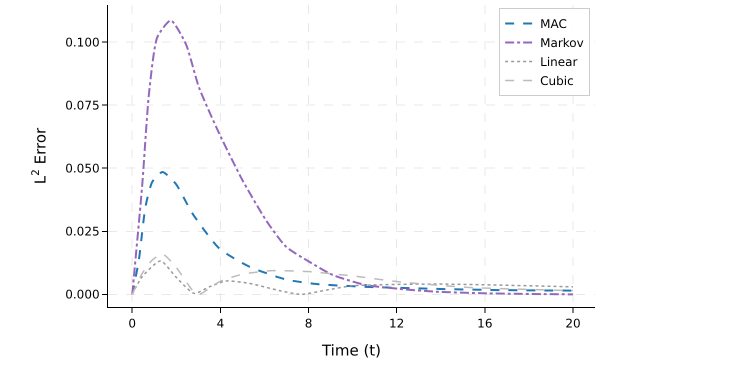 This screenshot has height=383, width=753. Describe the element at coordinates (562, 43) in the screenshot. I see `legend-label: Markov` at that location.